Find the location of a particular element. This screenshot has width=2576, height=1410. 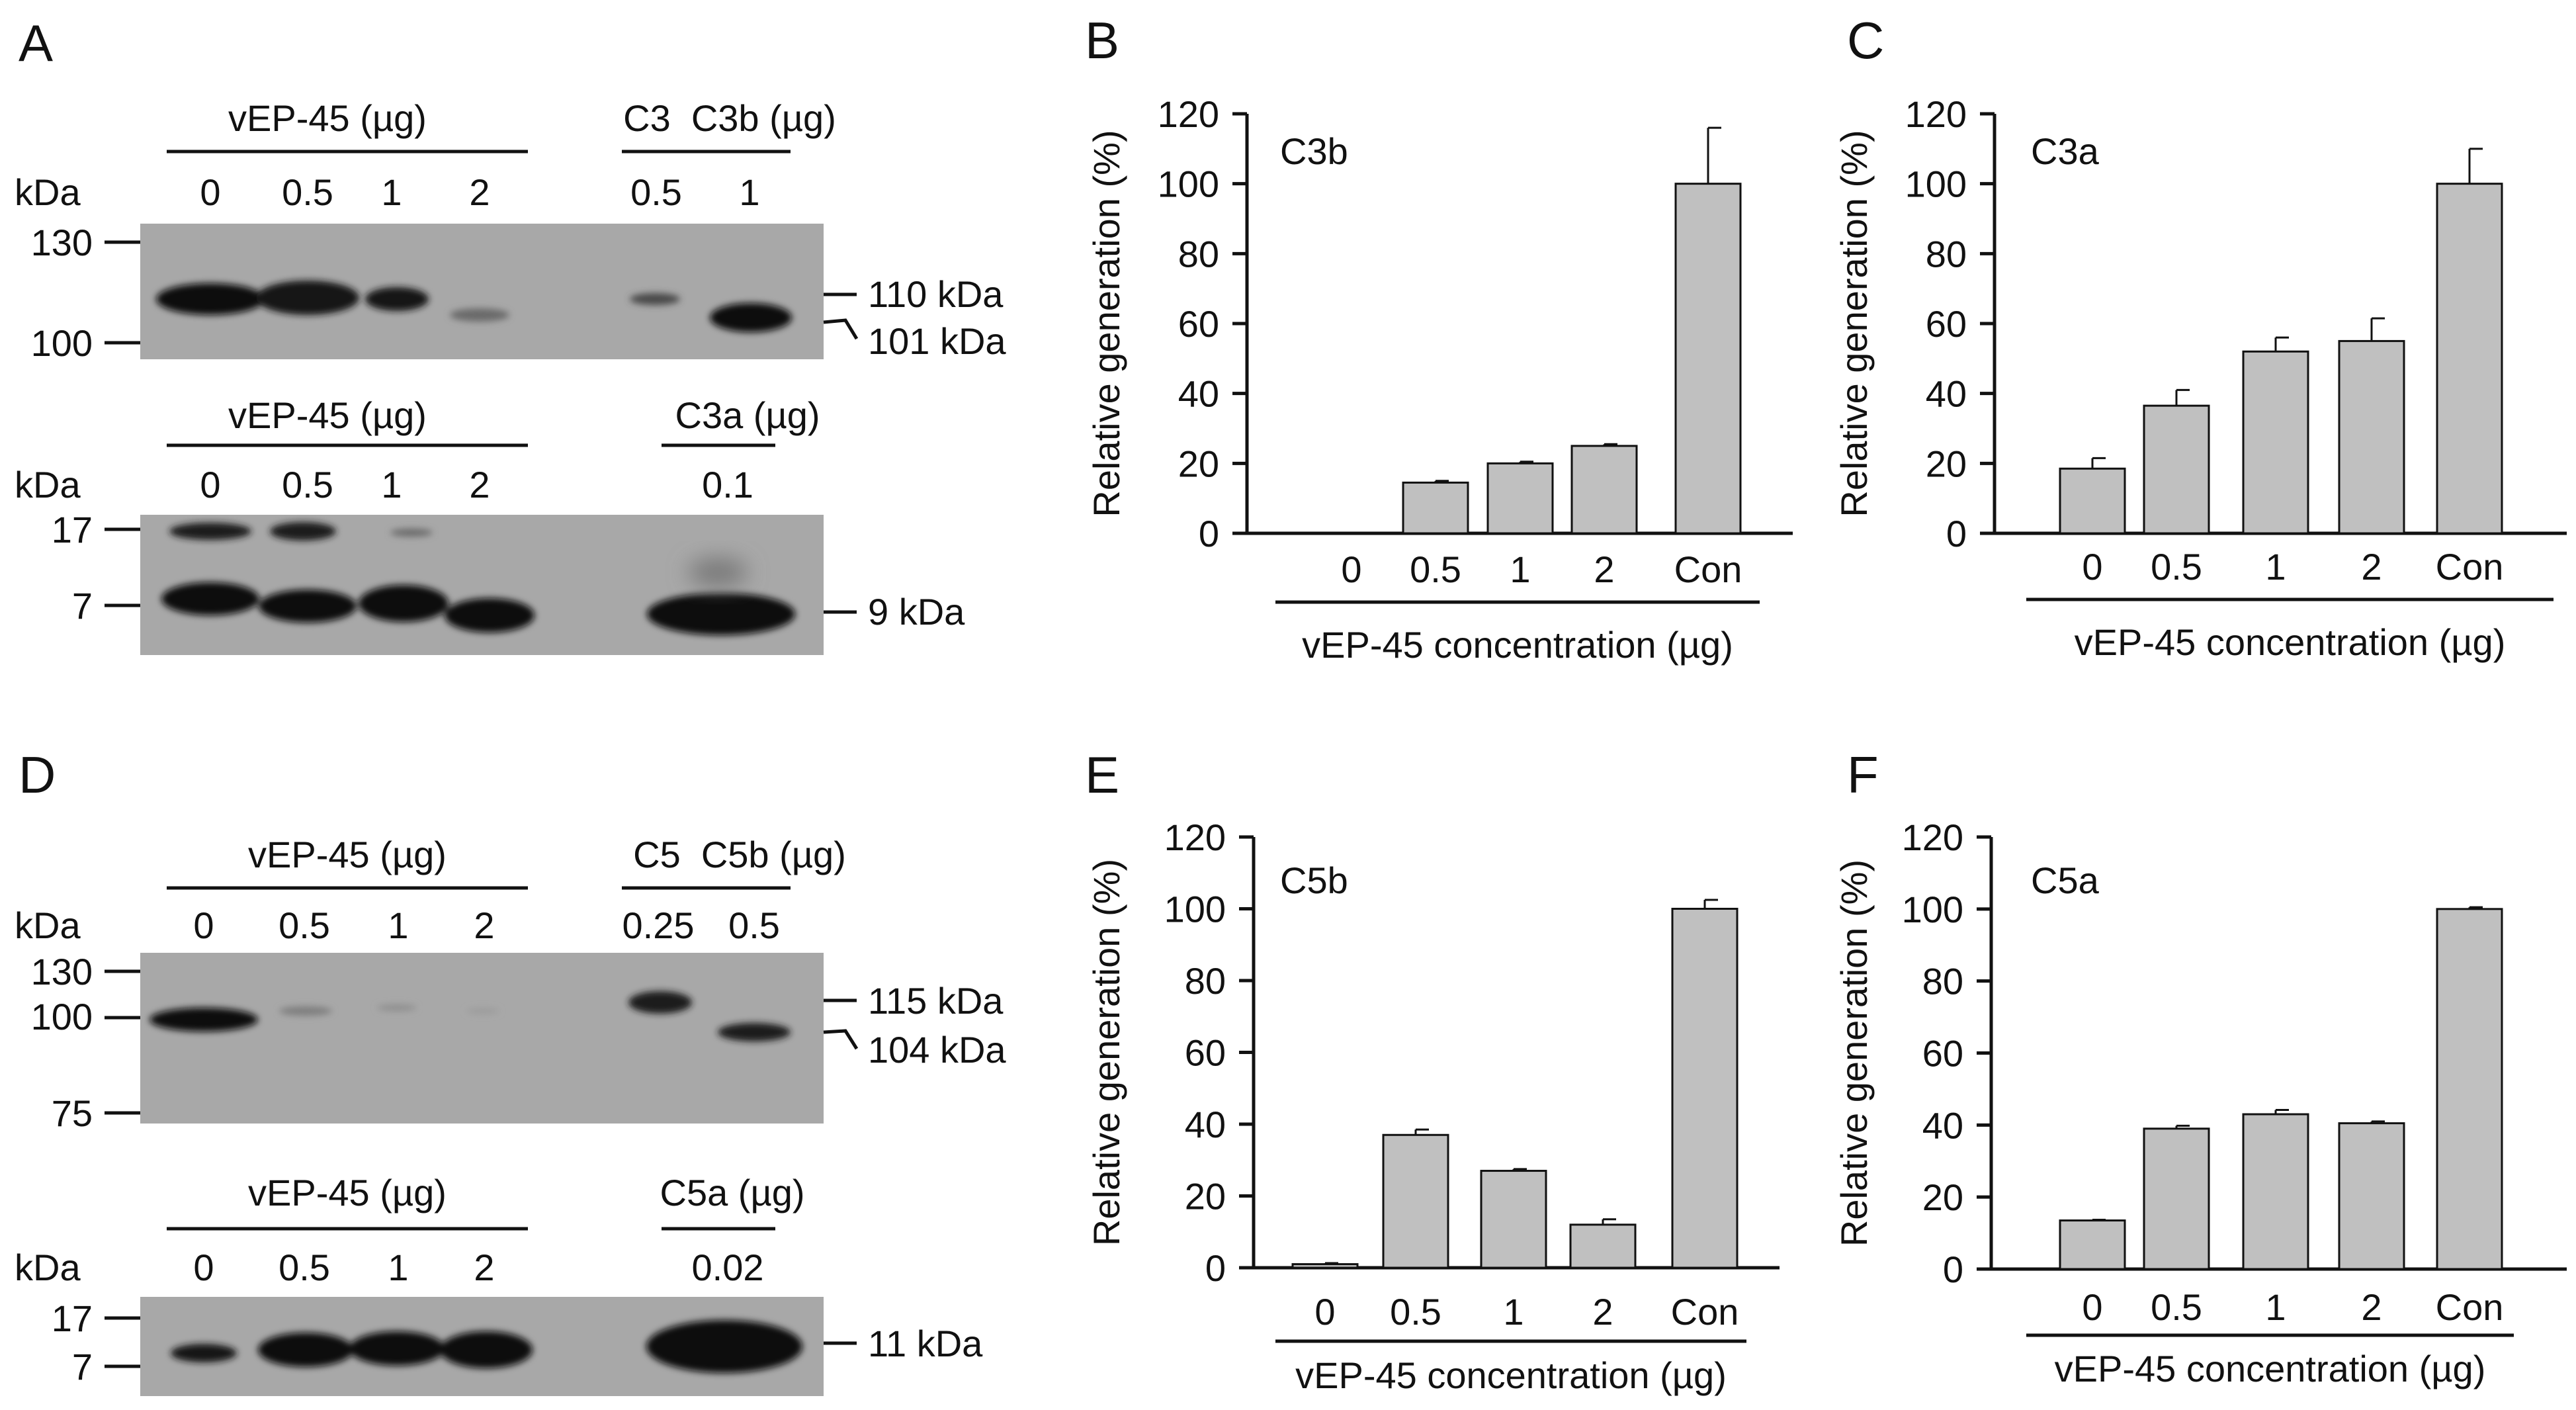

band-smear is located at coordinates (718, 572).